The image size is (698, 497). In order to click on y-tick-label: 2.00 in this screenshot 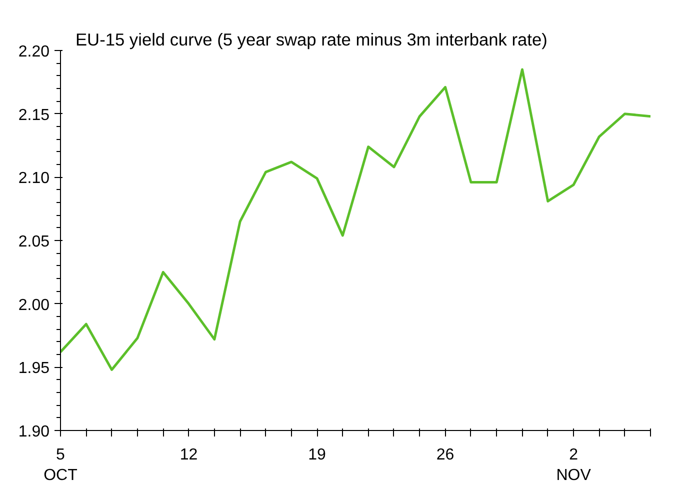, I will do `click(34, 305)`.